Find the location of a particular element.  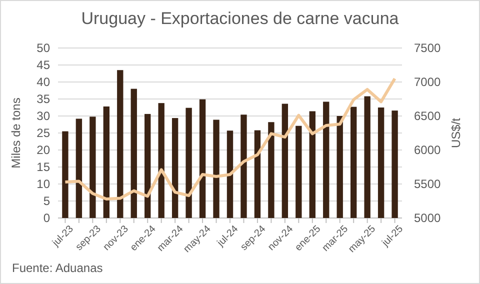

y-tick-label: 5 is located at coordinates (46, 201).